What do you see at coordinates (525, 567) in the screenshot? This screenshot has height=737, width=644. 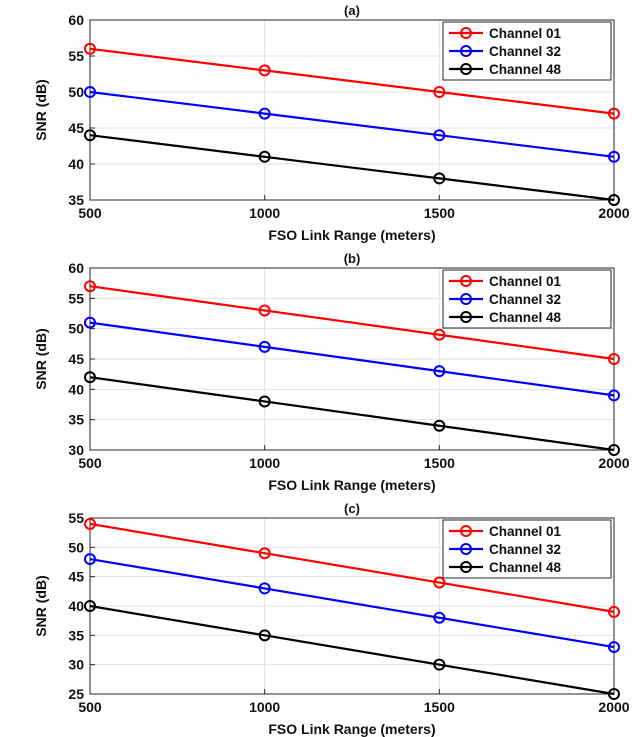 I see `legend-entry-label: Channel 48` at bounding box center [525, 567].